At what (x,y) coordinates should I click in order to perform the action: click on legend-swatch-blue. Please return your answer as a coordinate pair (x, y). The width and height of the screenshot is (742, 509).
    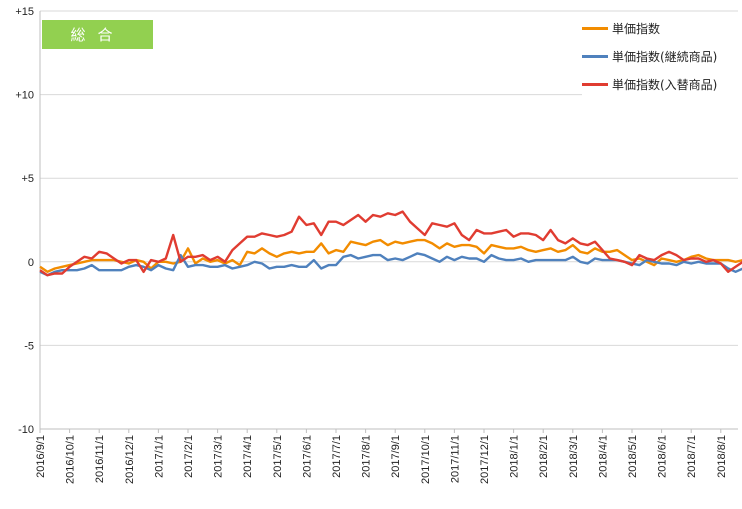
    Looking at the image, I should click on (595, 56).